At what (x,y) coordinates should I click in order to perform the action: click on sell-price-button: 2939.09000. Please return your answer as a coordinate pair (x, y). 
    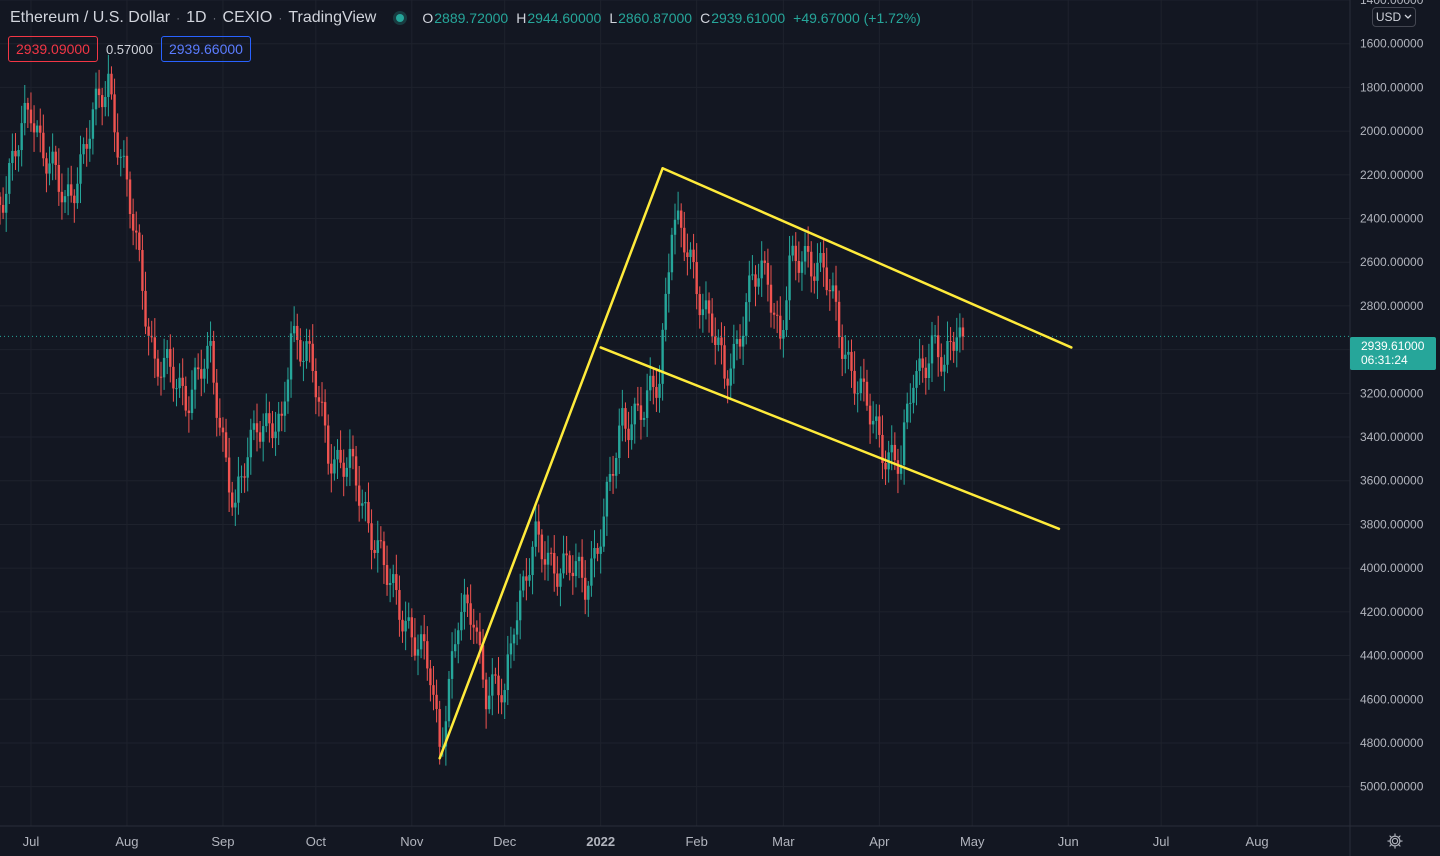
    Looking at the image, I should click on (53, 49).